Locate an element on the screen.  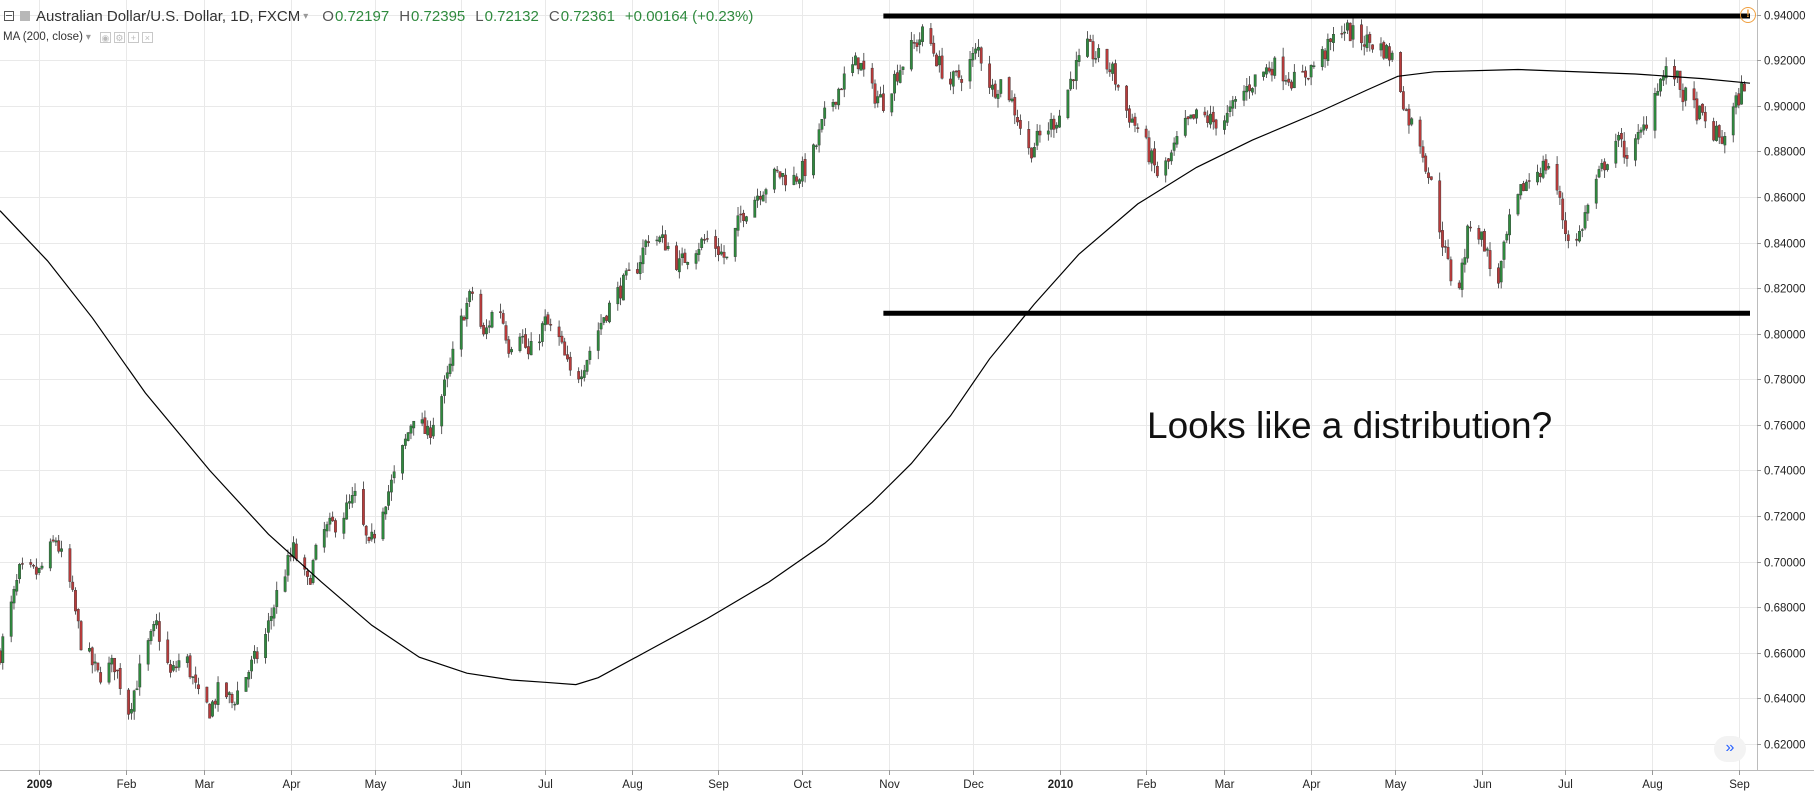
ohlc-low-label: L is located at coordinates (479, 16).